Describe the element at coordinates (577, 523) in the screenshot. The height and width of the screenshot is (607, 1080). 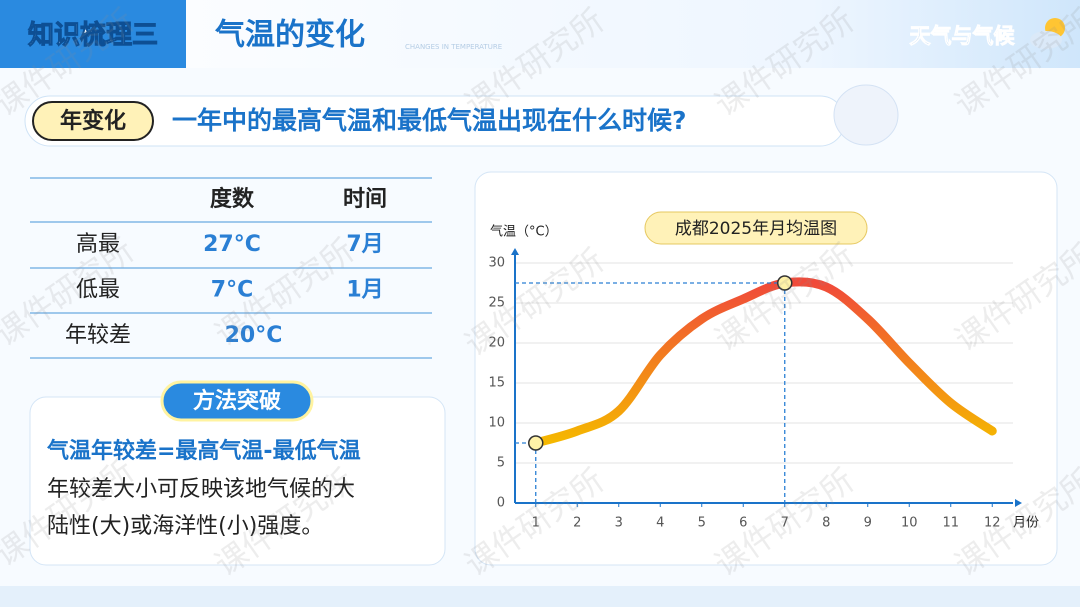
I see `x-tick-label: 2` at that location.